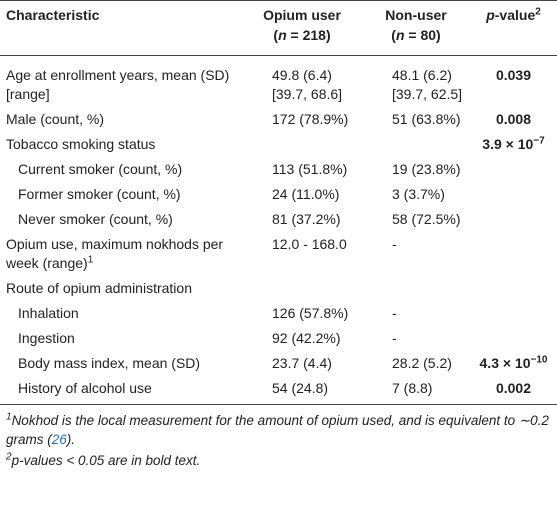 This screenshot has width=557, height=512. Describe the element at coordinates (508, 144) in the screenshot. I see `cell-text: 3.9 × 10` at that location.